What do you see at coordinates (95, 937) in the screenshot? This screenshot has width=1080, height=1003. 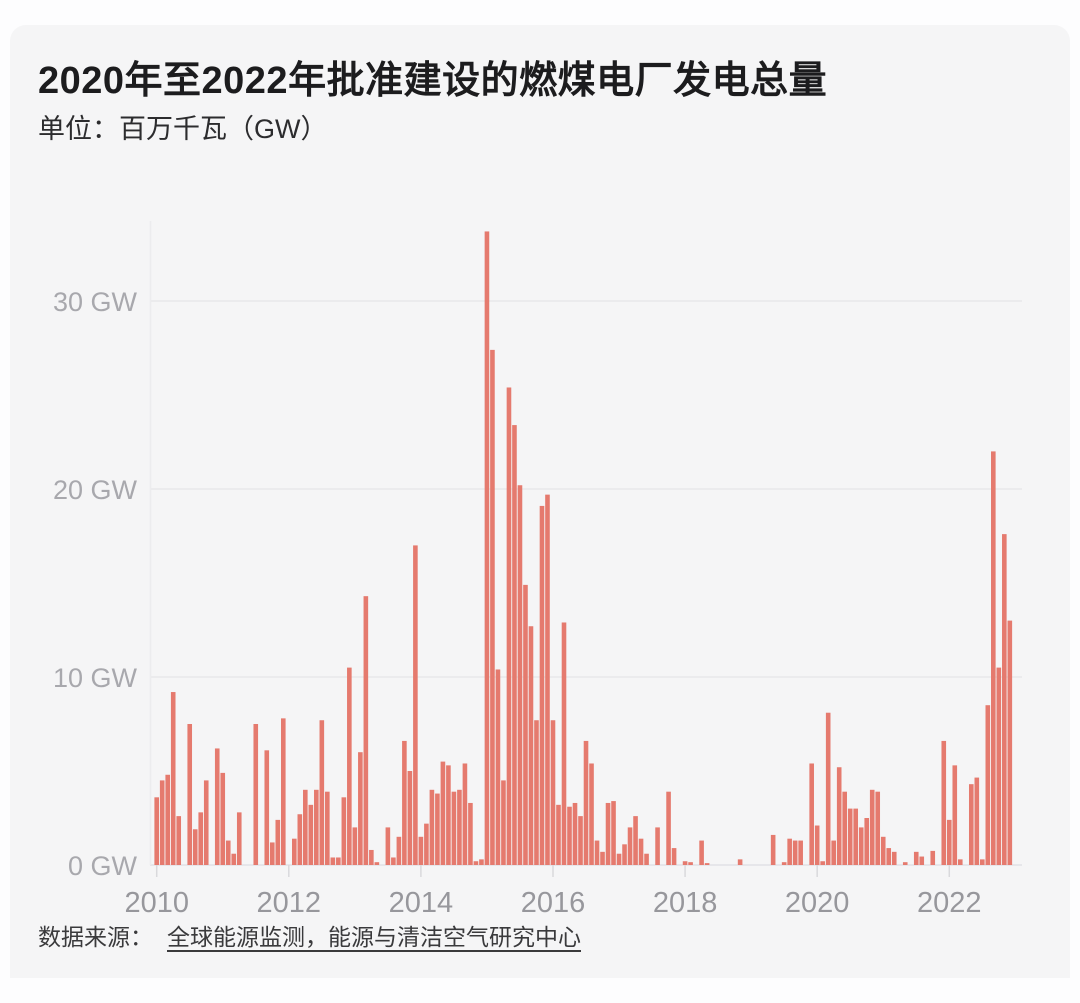 I see `data-source-label: 数据来源：` at bounding box center [95, 937].